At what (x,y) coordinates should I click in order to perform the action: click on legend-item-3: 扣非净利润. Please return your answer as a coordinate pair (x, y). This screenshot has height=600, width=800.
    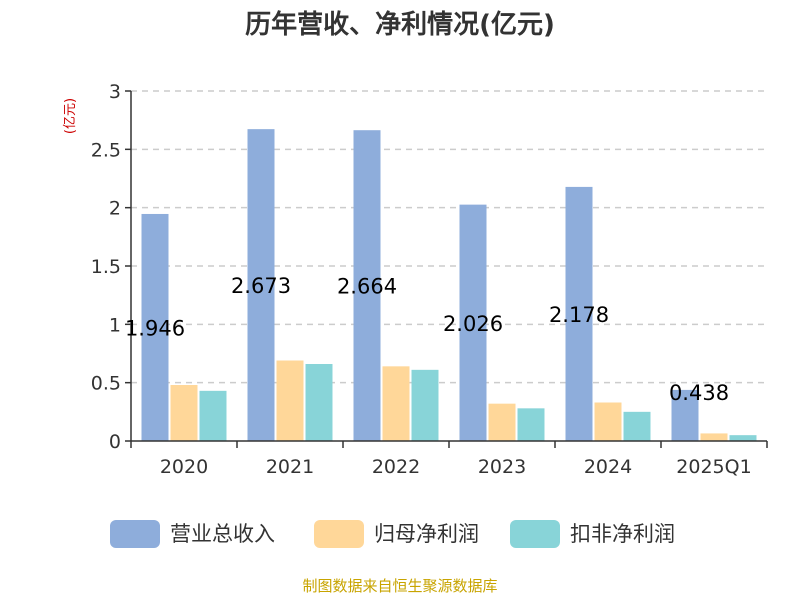
    Looking at the image, I should click on (592, 534).